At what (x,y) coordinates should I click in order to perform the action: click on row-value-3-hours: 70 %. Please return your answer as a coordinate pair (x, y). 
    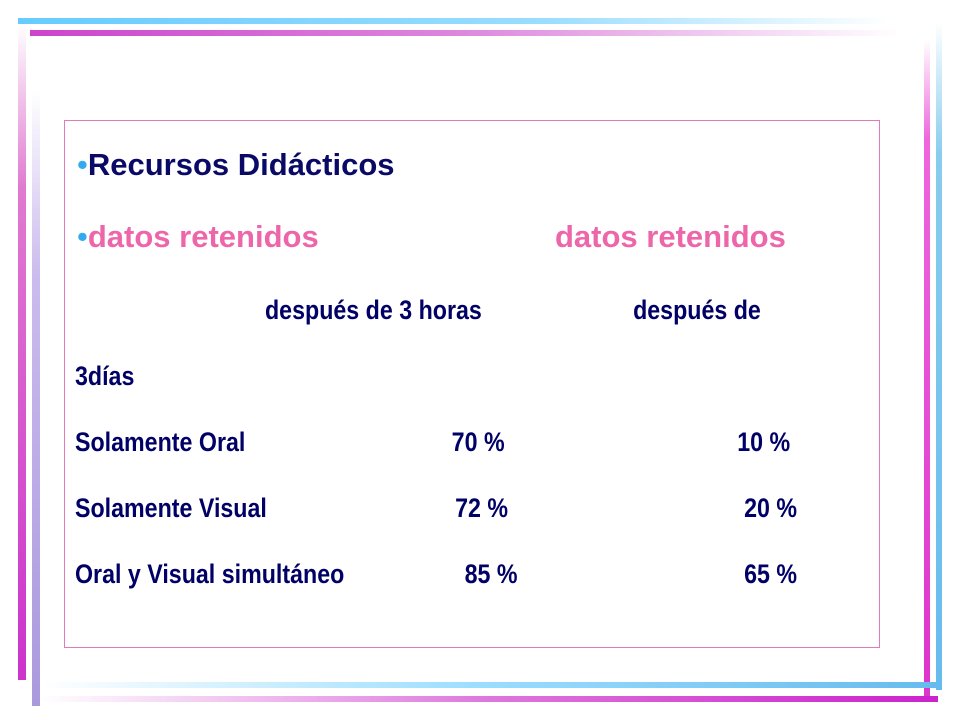
    Looking at the image, I should click on (478, 442).